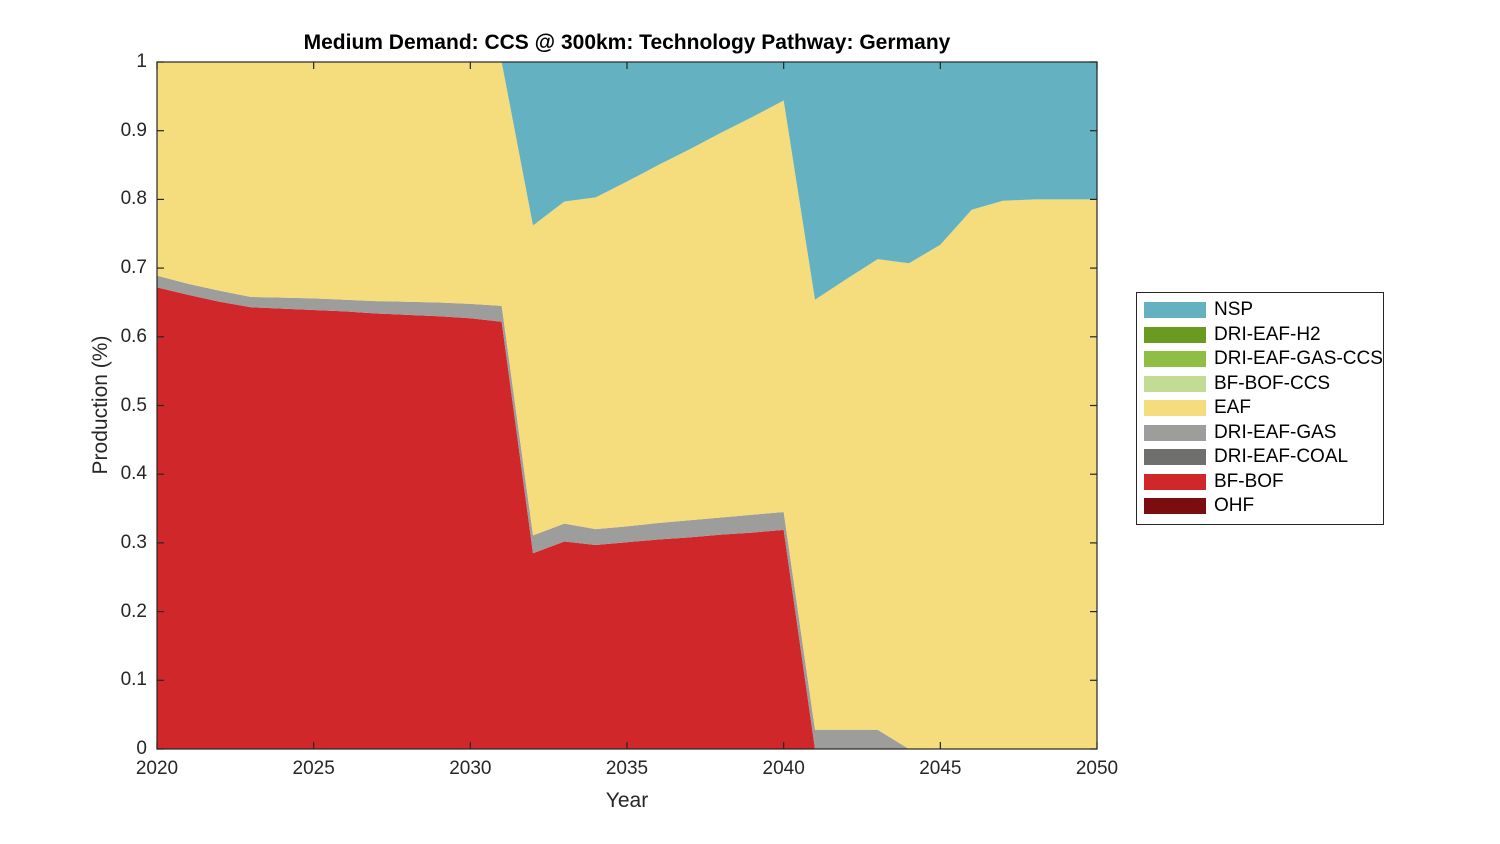 Image resolution: width=1500 pixels, height=844 pixels. I want to click on y-tick-label: 0.7, so click(133, 268).